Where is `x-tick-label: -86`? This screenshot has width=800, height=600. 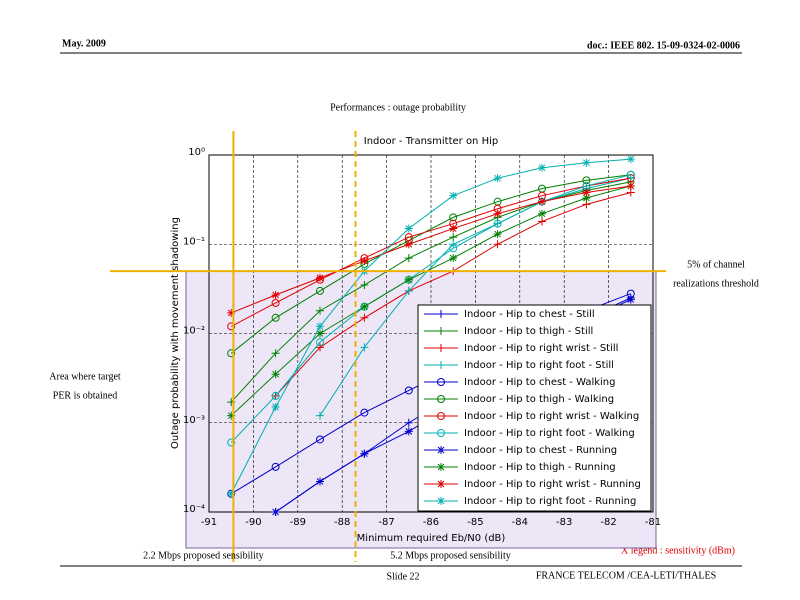
x-tick-label: -86 is located at coordinates (431, 522).